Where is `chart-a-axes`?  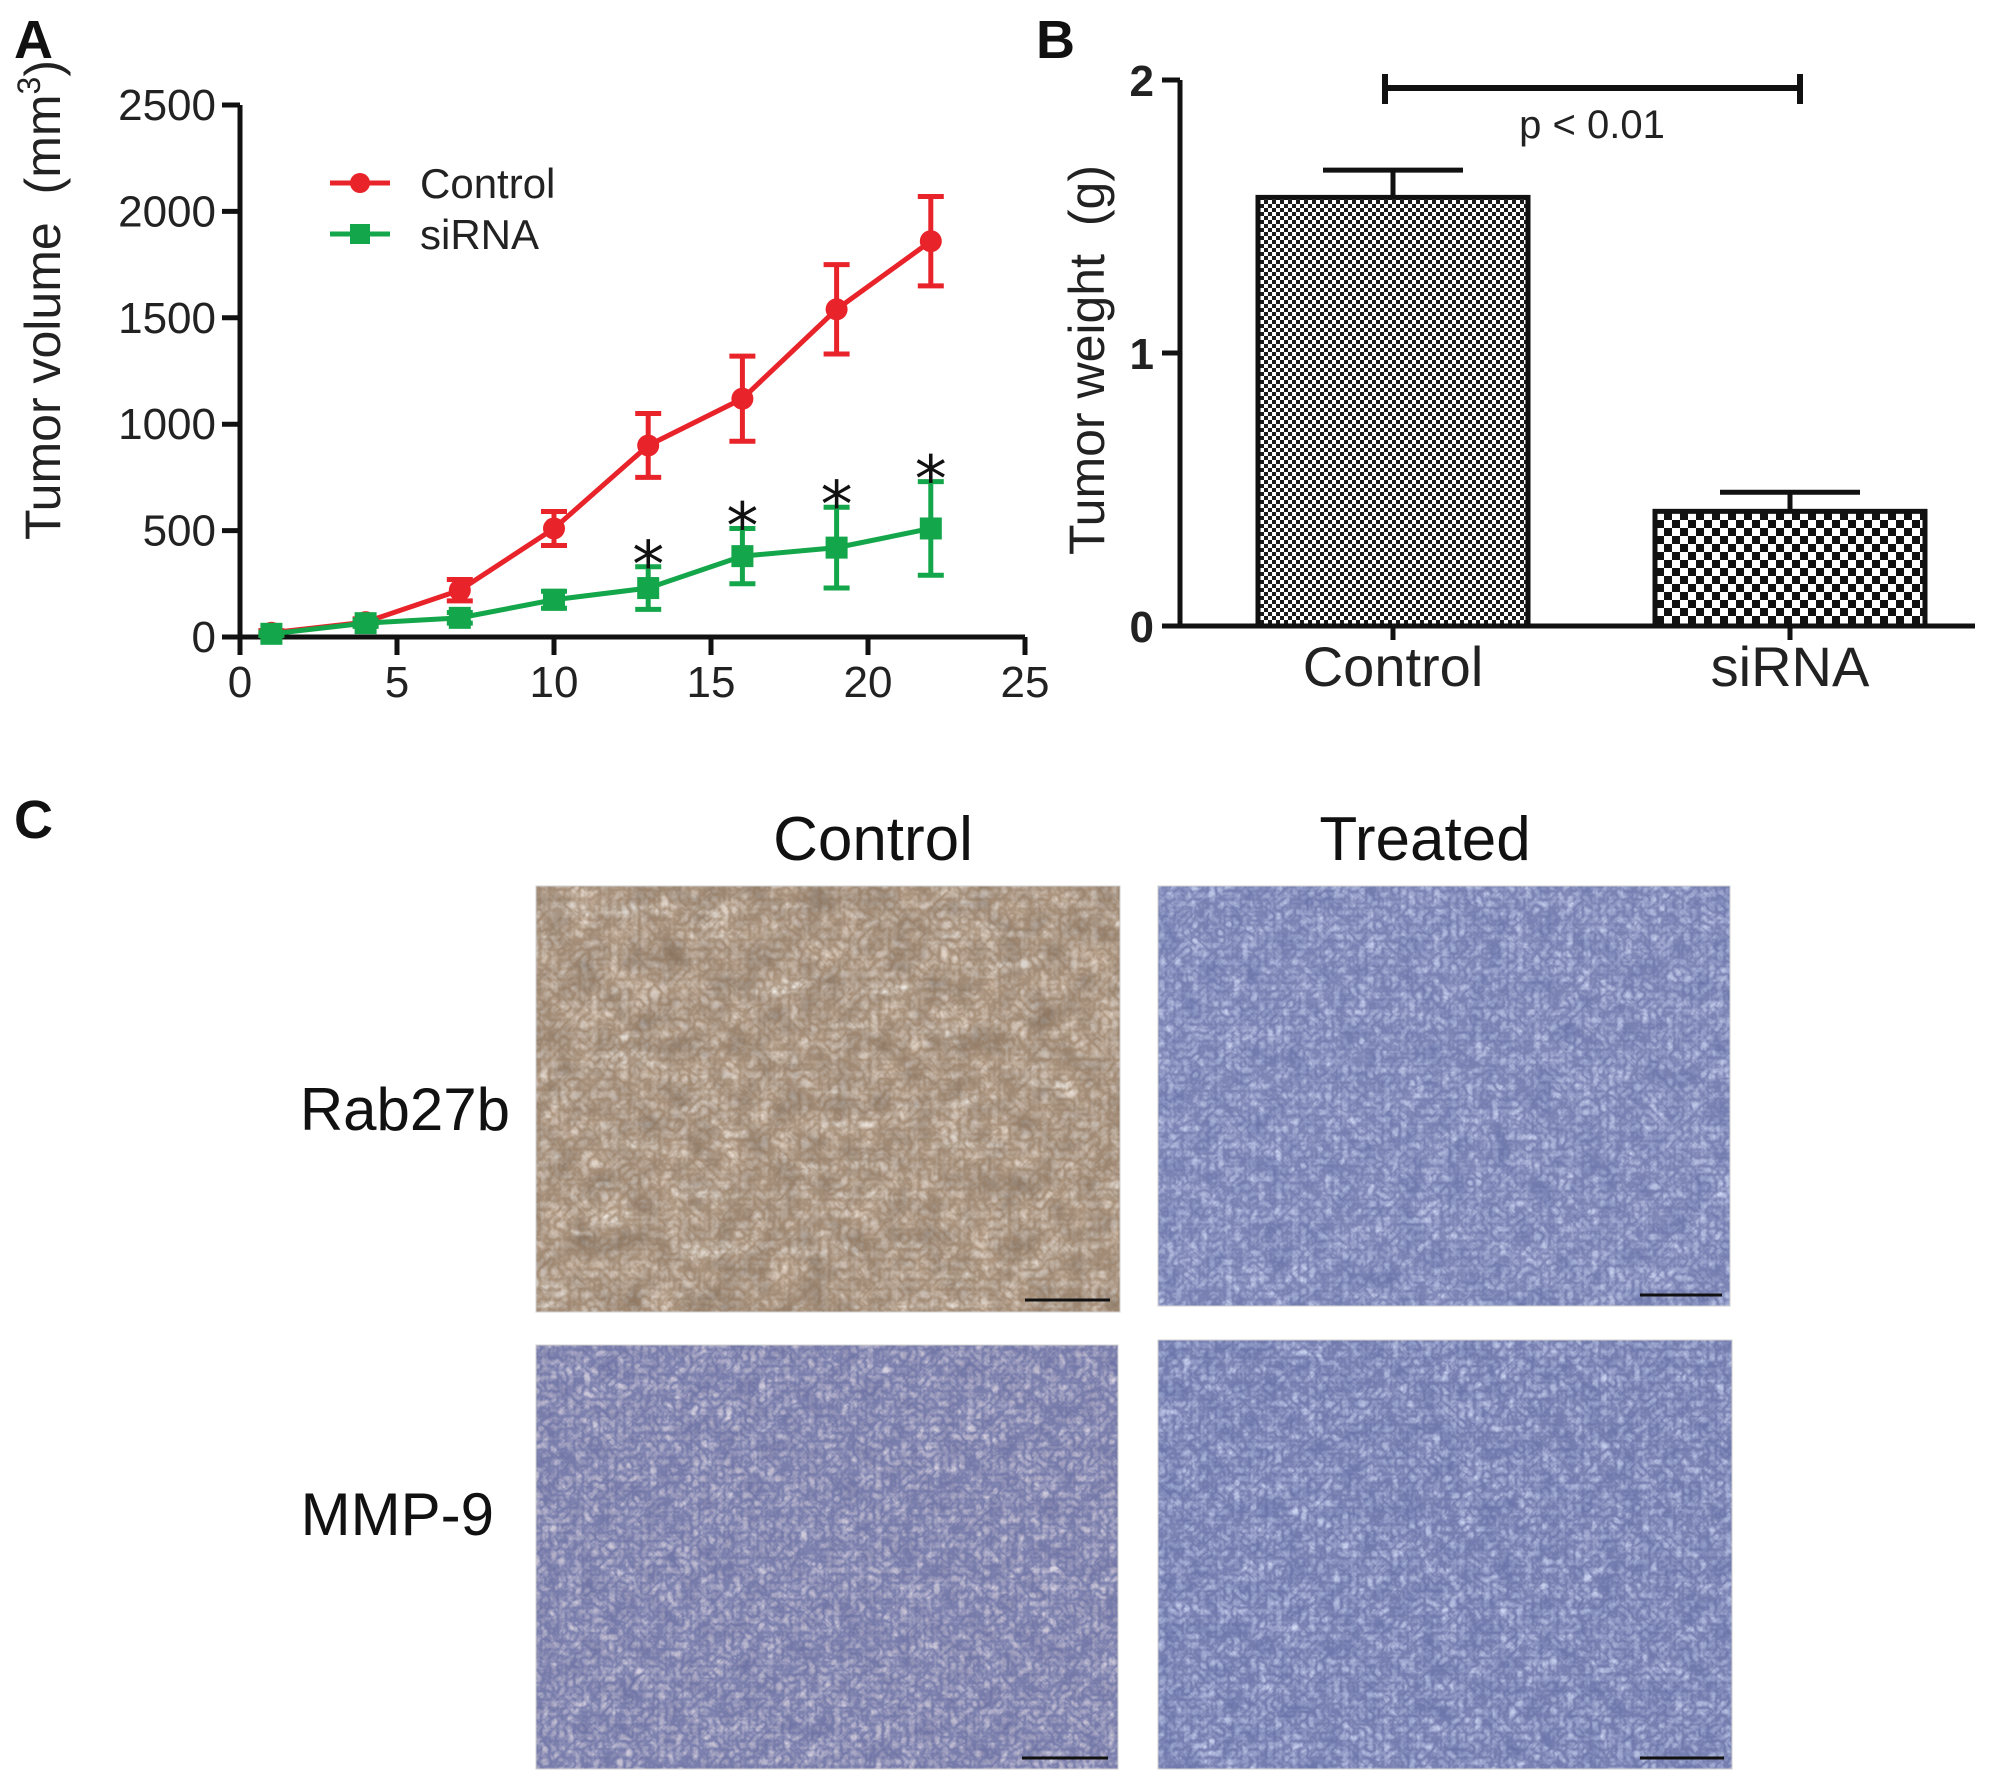 chart-a-axes is located at coordinates (625, 378).